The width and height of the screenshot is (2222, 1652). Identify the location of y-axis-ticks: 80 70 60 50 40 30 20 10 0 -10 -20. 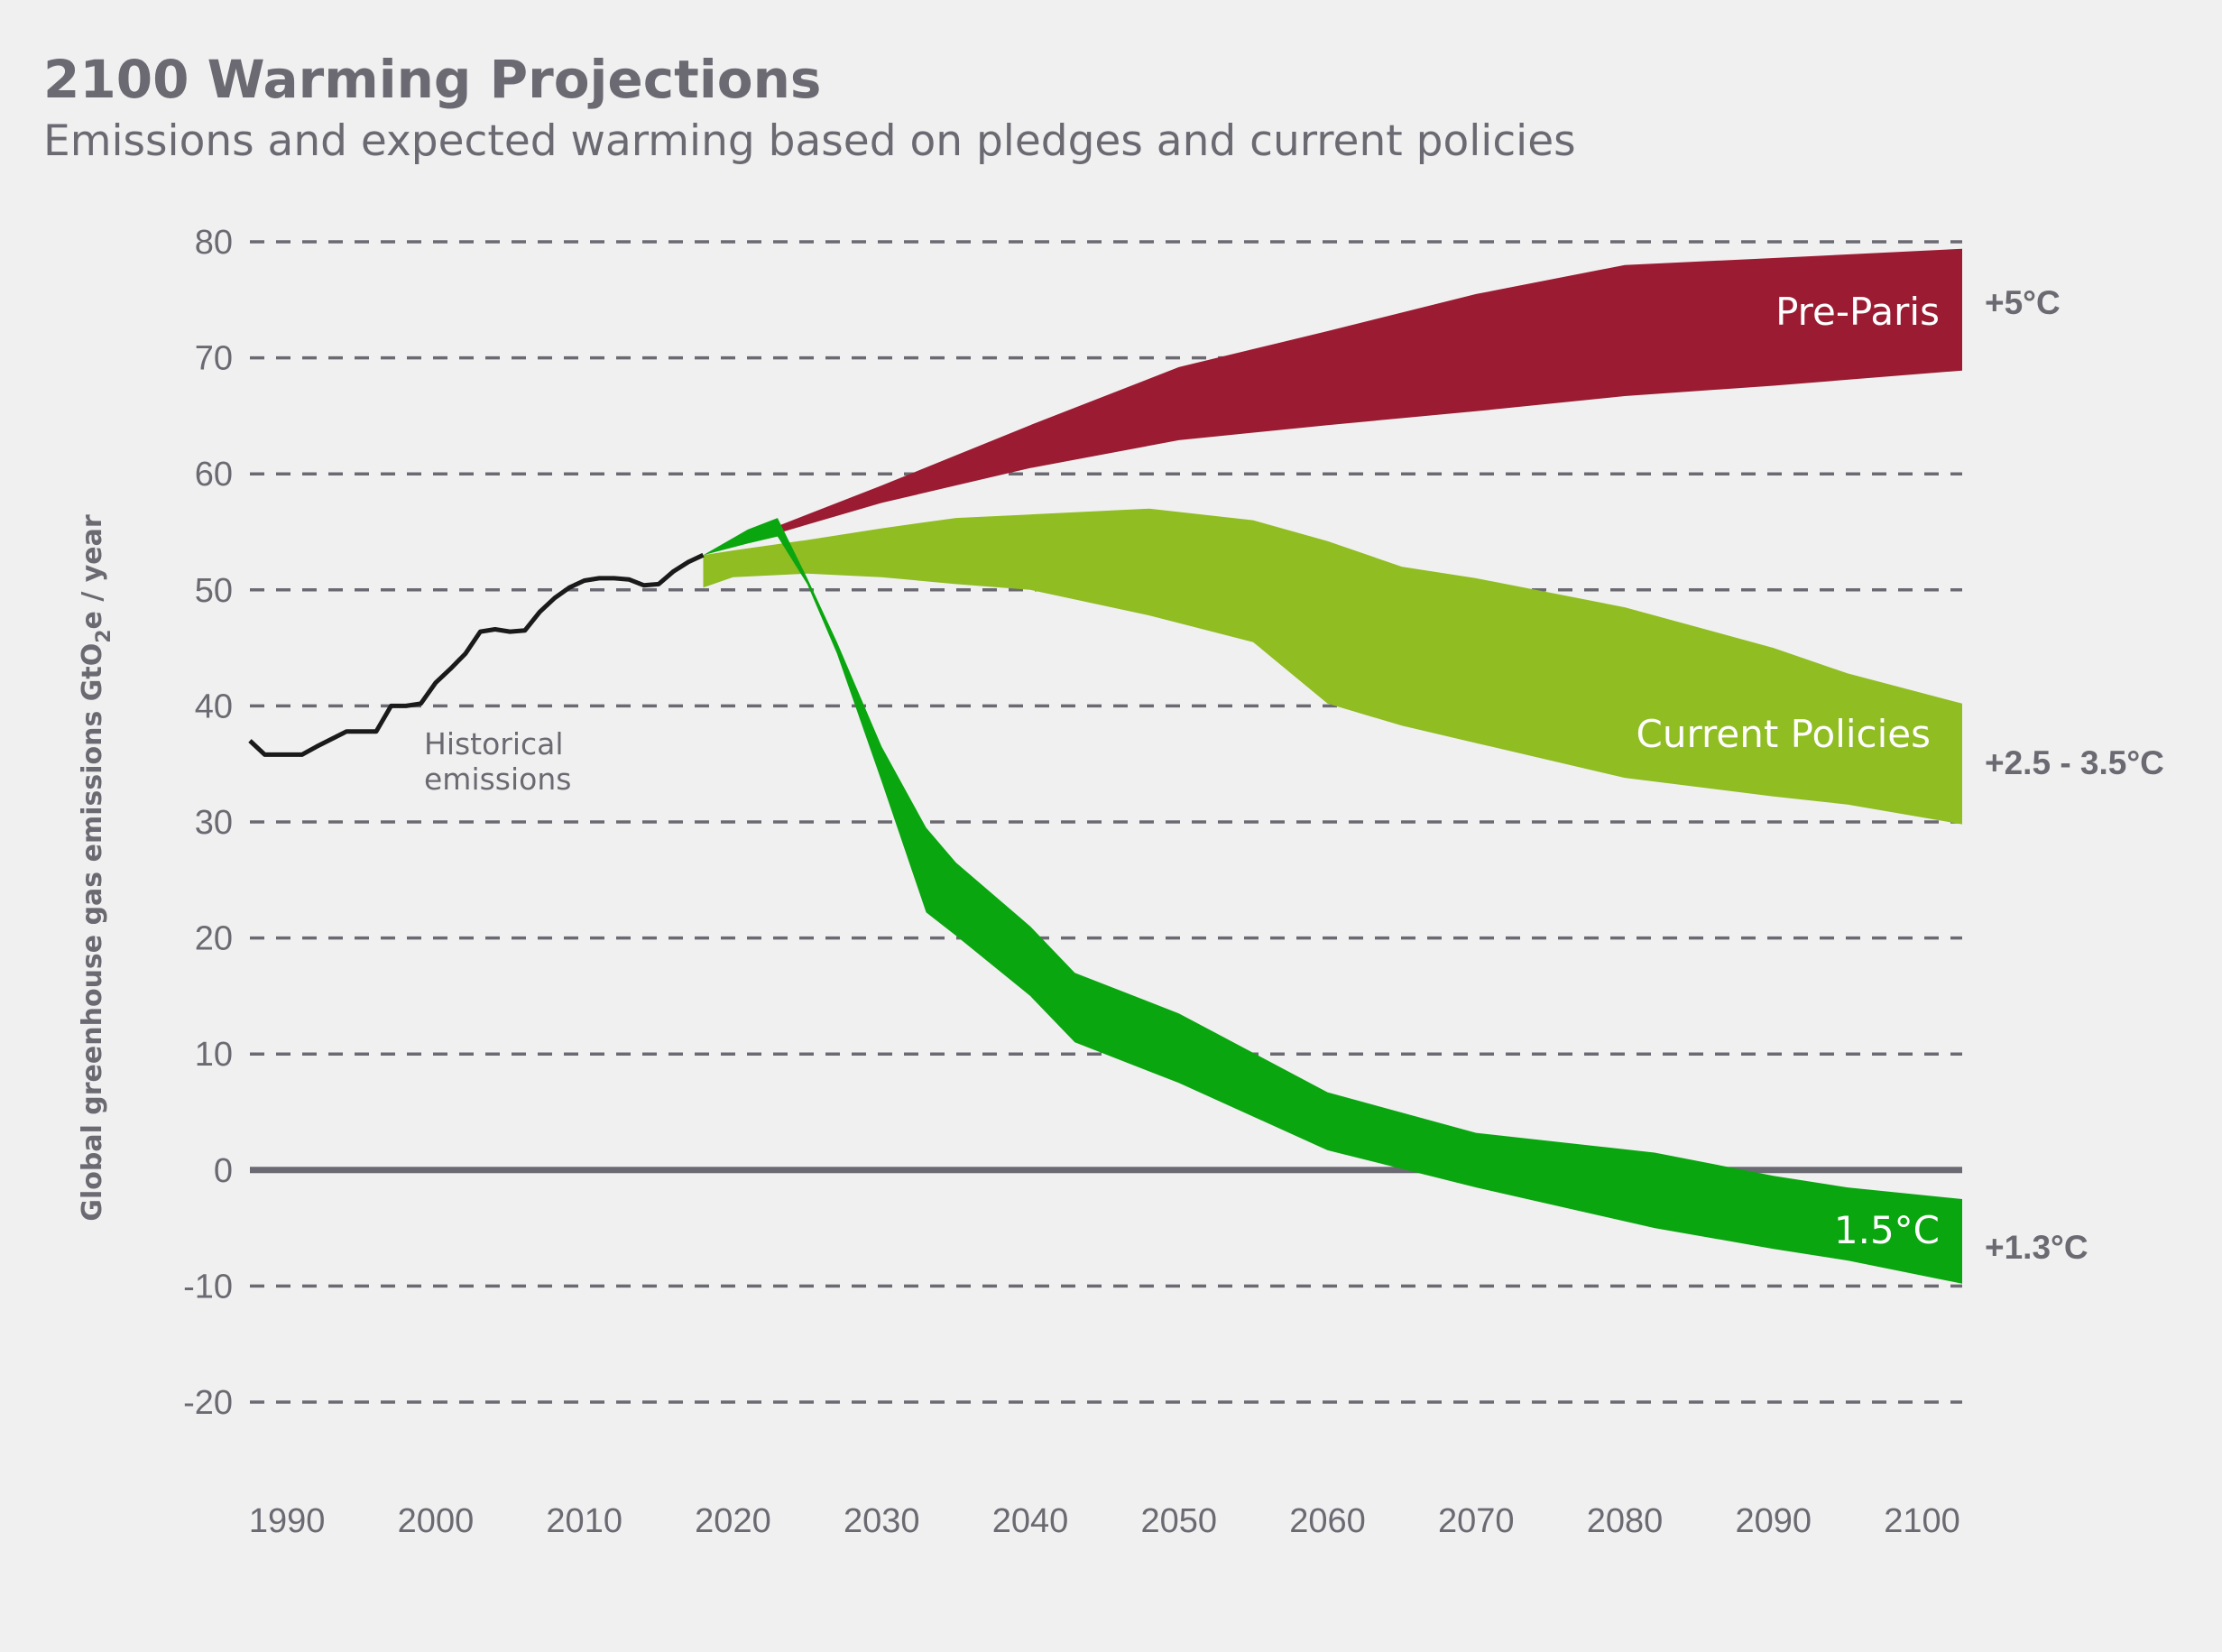
(208, 823).